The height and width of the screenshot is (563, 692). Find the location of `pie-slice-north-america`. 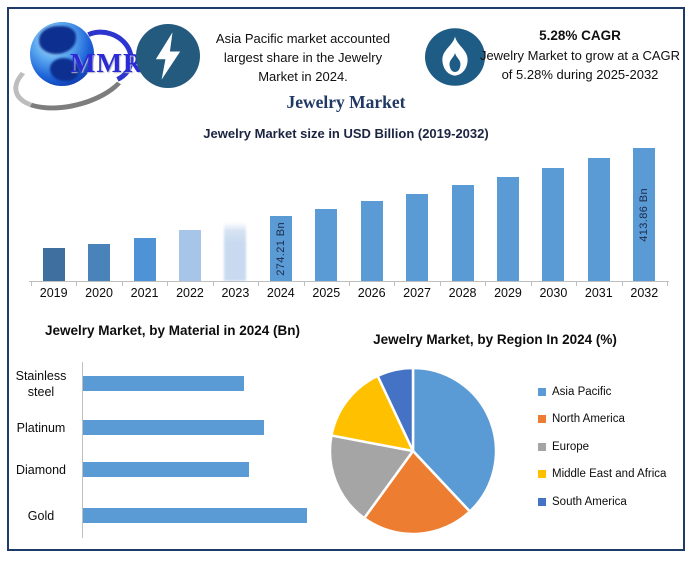

pie-slice-north-america is located at coordinates (417, 492).